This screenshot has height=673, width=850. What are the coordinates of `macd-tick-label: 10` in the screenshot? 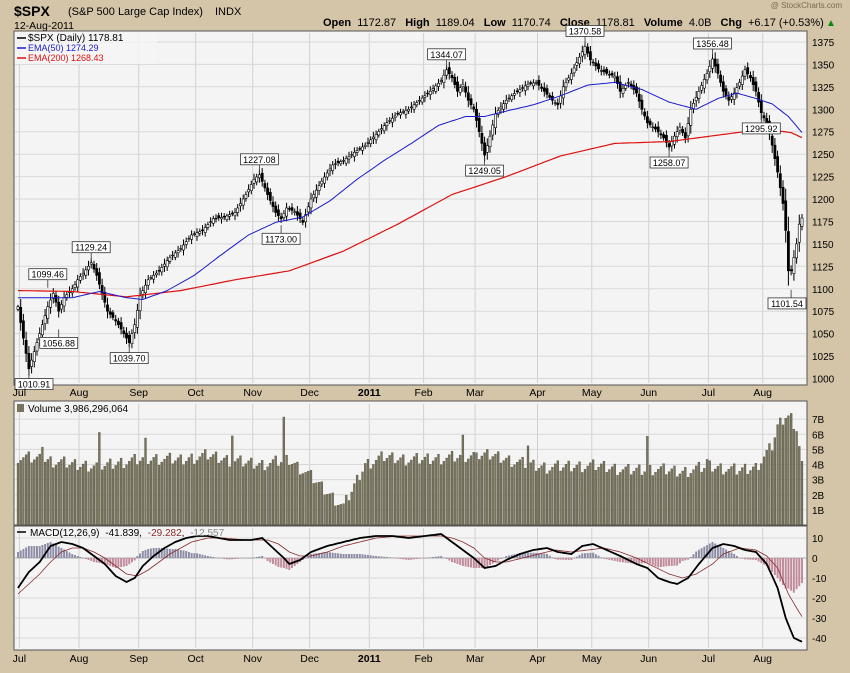 It's located at (818, 539).